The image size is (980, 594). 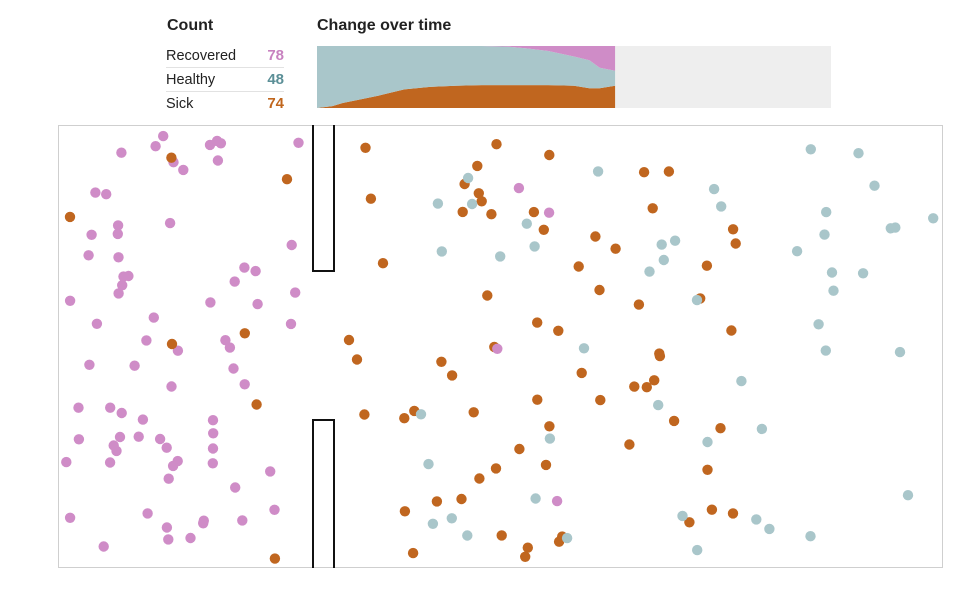 What do you see at coordinates (323, 493) in the screenshot?
I see `wall-bottom-segment` at bounding box center [323, 493].